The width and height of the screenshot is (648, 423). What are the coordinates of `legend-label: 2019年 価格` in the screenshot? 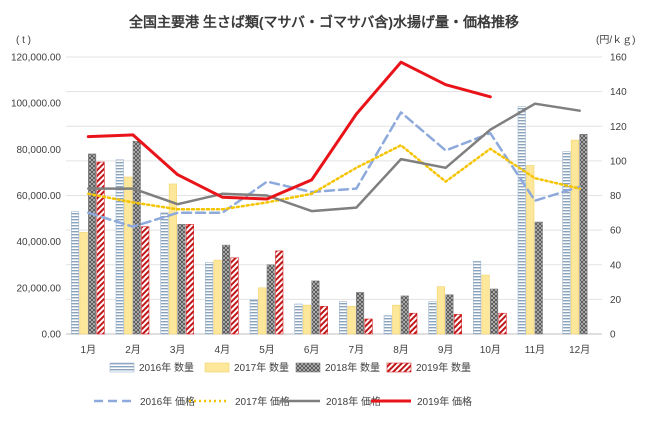 It's located at (444, 401).